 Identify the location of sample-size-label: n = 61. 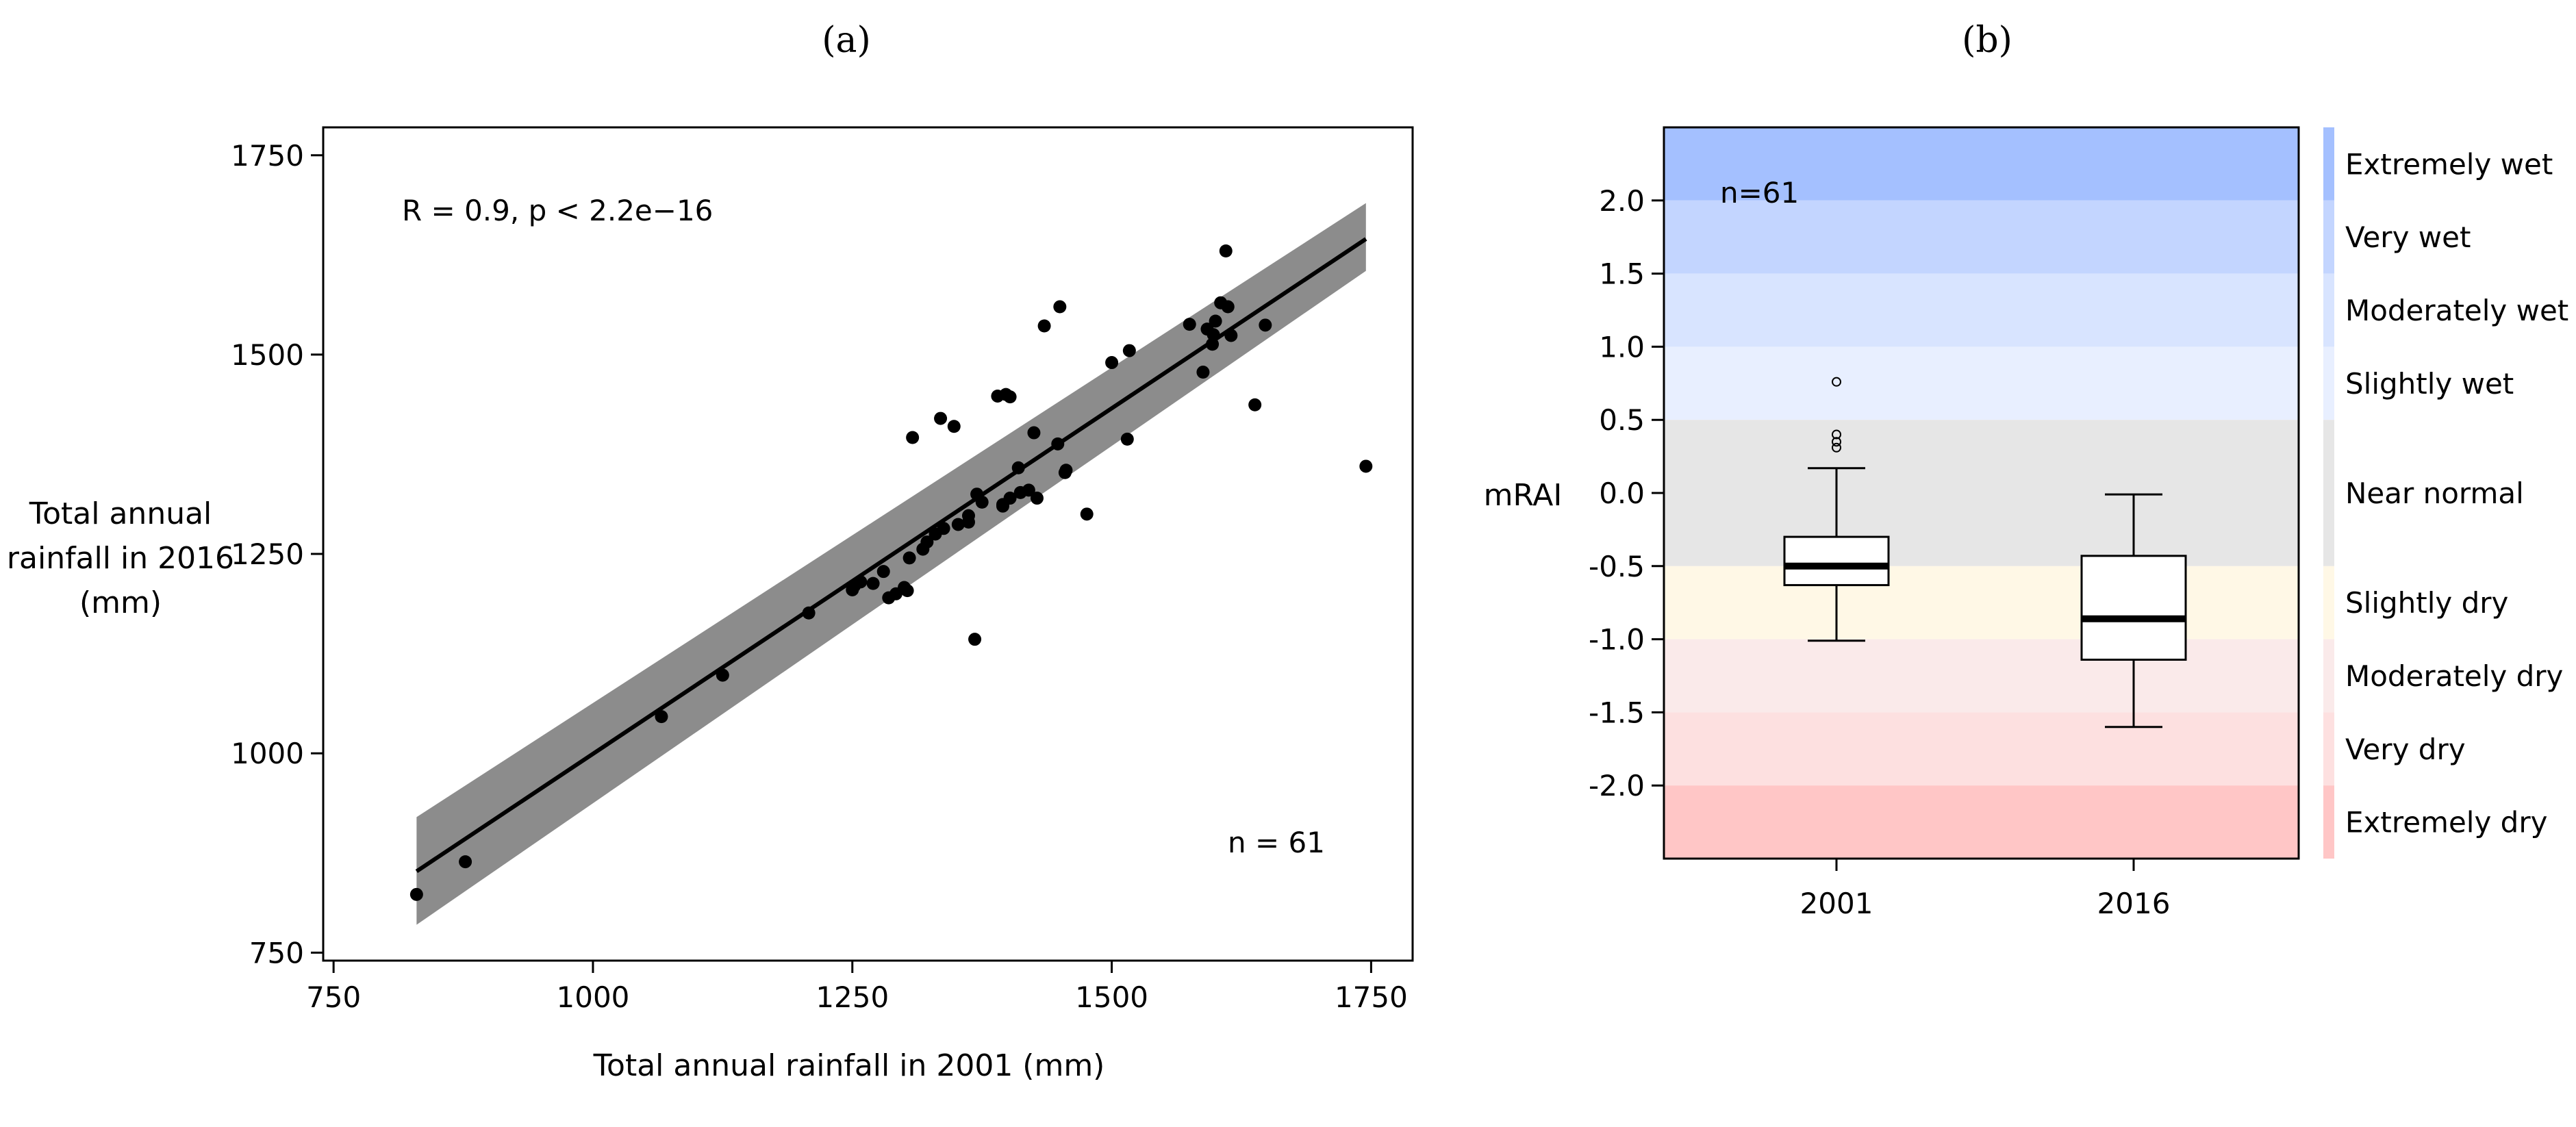
(1276, 842).